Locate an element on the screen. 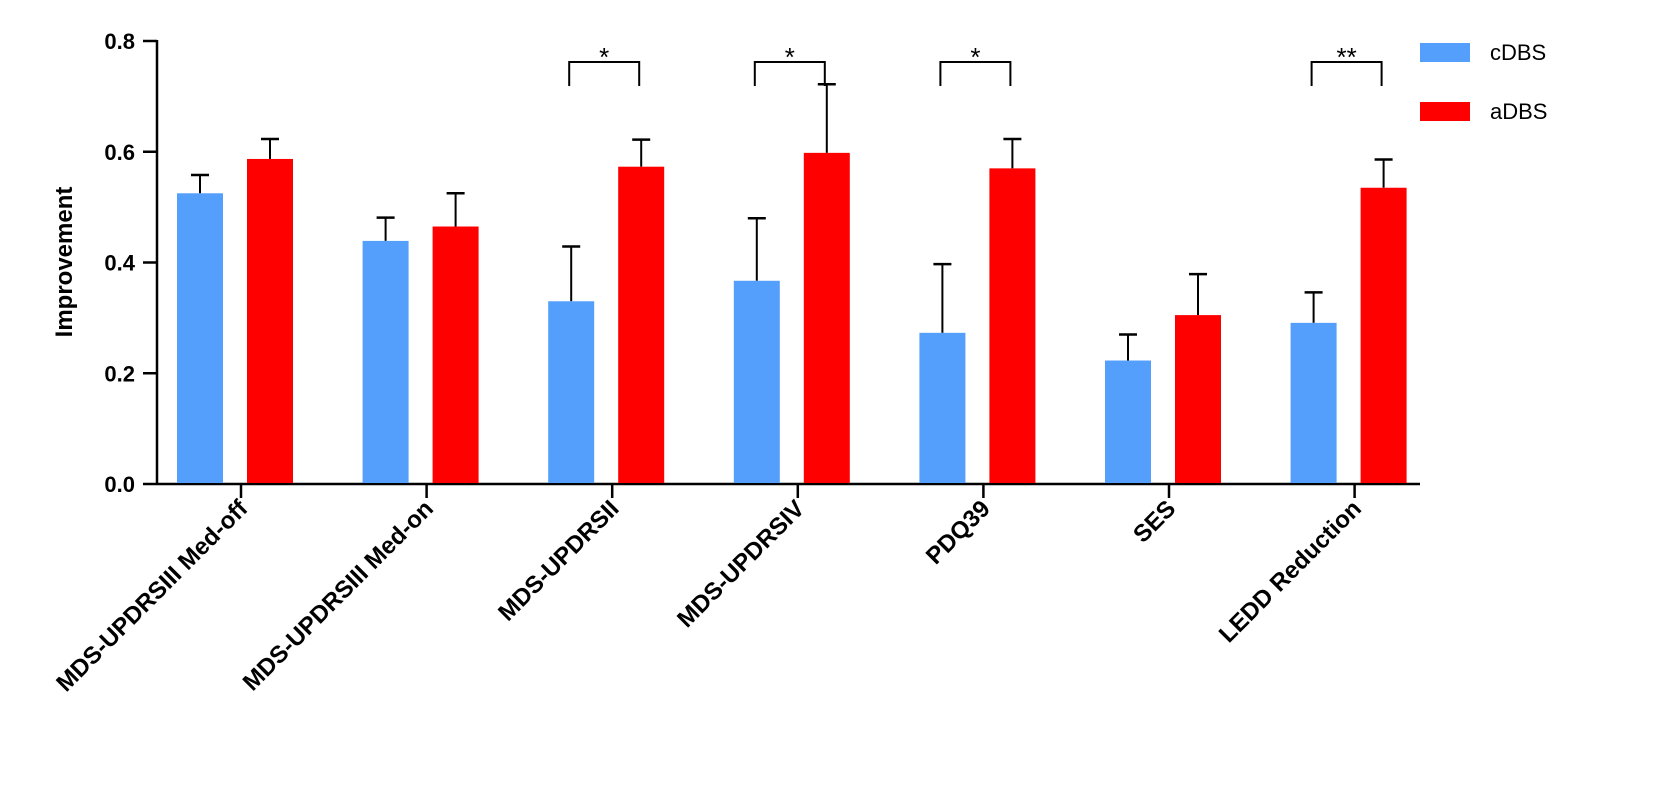 This screenshot has height=809, width=1659. y-tick-label: 0.0 is located at coordinates (119, 484).